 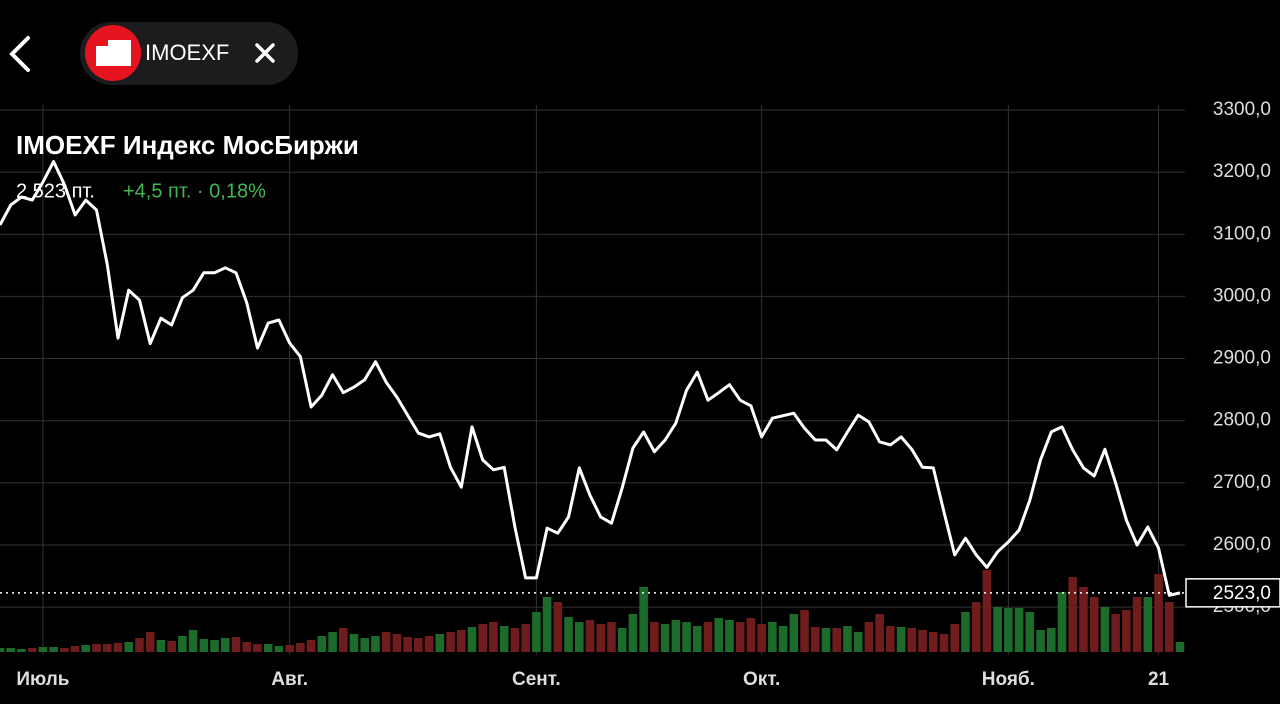 I want to click on y-tick-label: 3300,0, so click(x=1242, y=109).